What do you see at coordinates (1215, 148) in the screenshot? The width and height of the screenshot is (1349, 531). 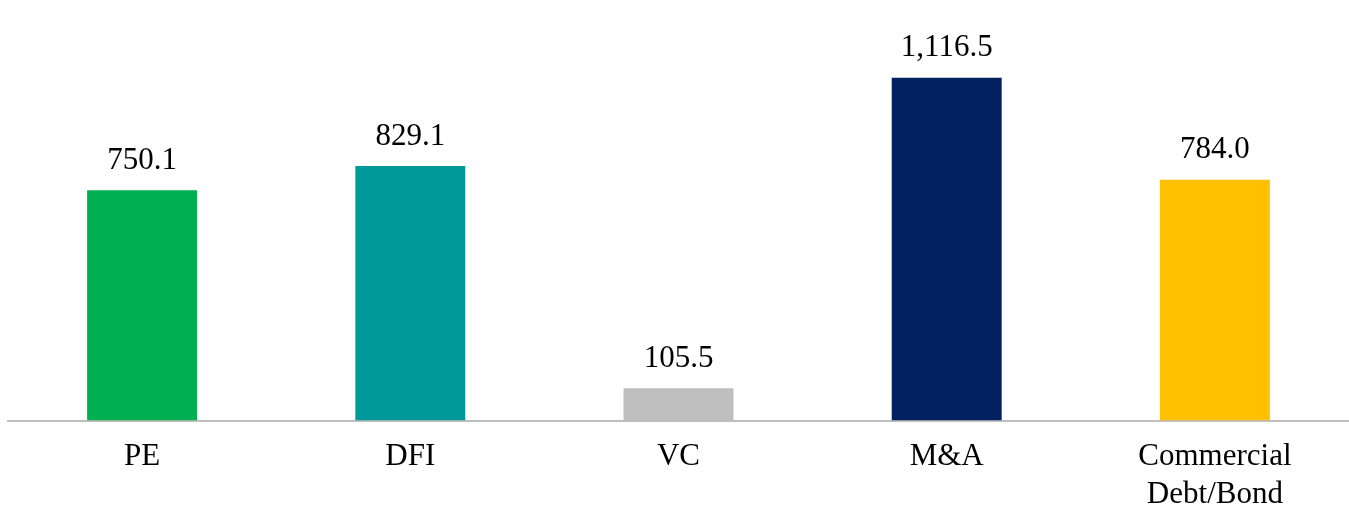 I see `data-label: 784.0` at bounding box center [1215, 148].